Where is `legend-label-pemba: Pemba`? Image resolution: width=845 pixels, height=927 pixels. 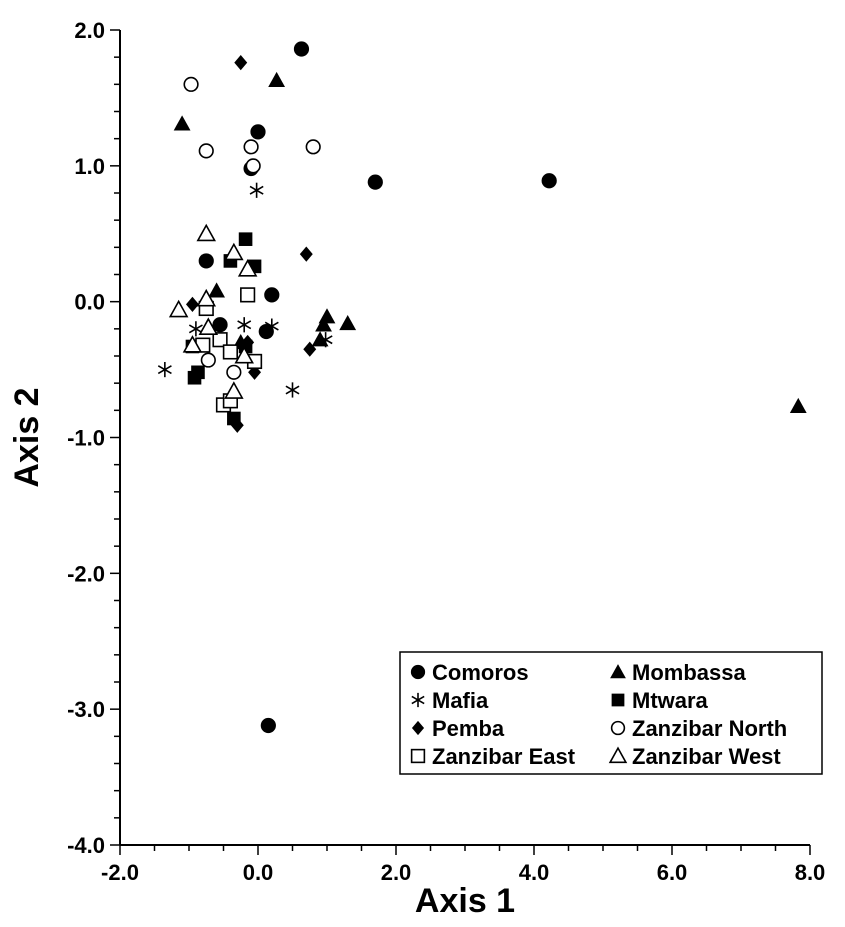
legend-label-pemba: Pemba is located at coordinates (468, 728).